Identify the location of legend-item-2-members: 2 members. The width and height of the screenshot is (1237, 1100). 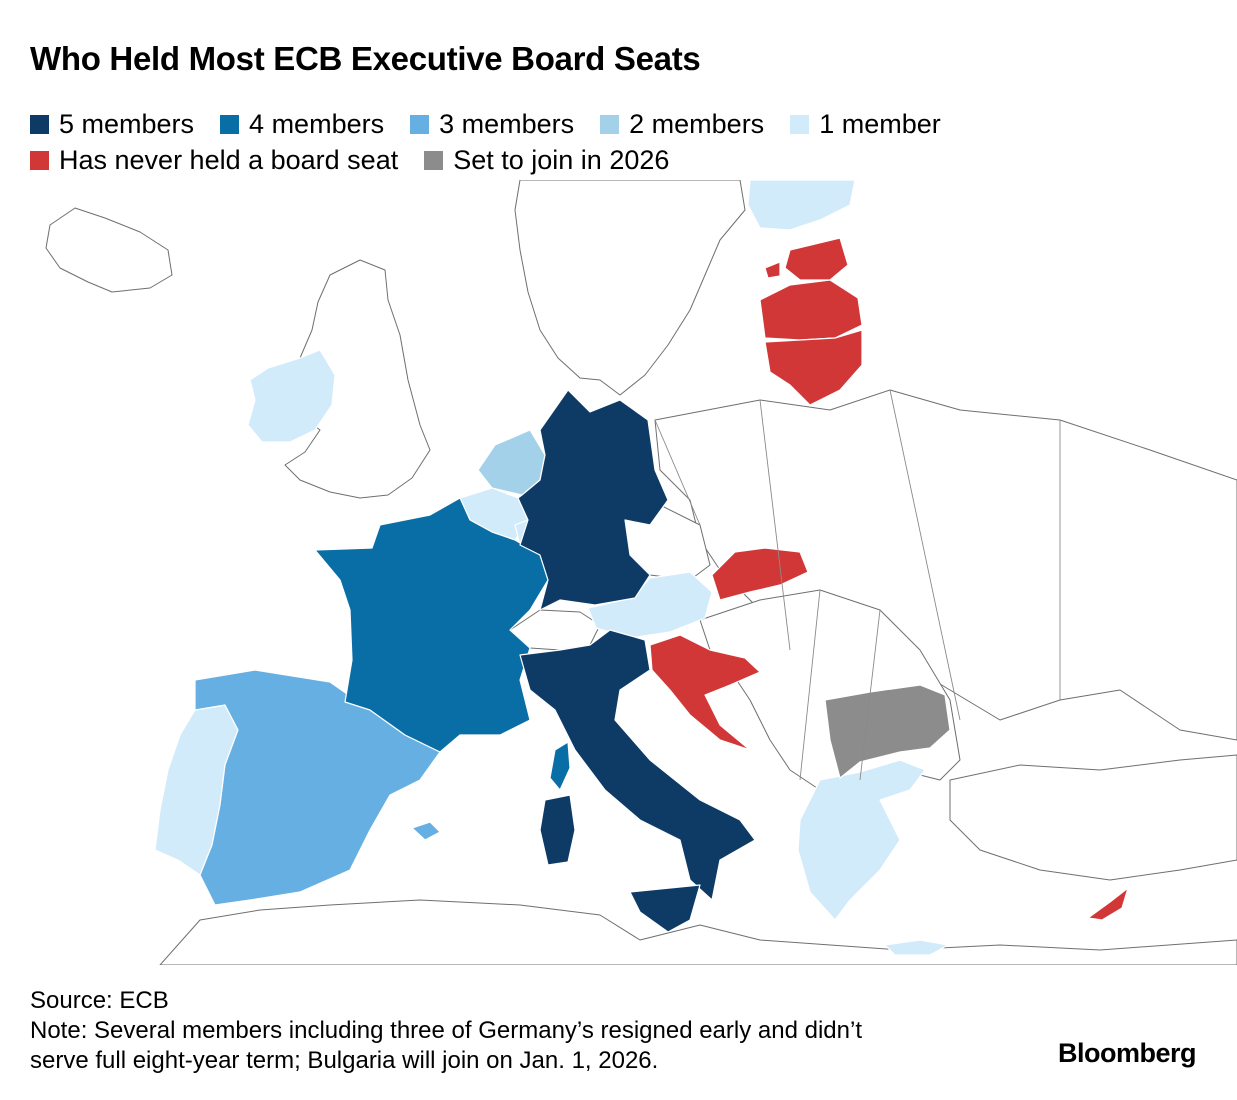
(682, 124).